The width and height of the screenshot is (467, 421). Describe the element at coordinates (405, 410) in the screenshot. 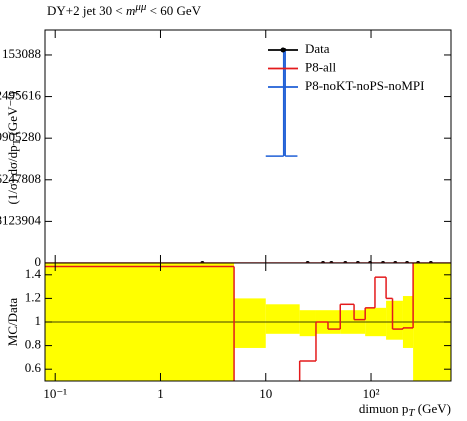

I see `x-axis-label: dimuon pT (GeV)` at that location.